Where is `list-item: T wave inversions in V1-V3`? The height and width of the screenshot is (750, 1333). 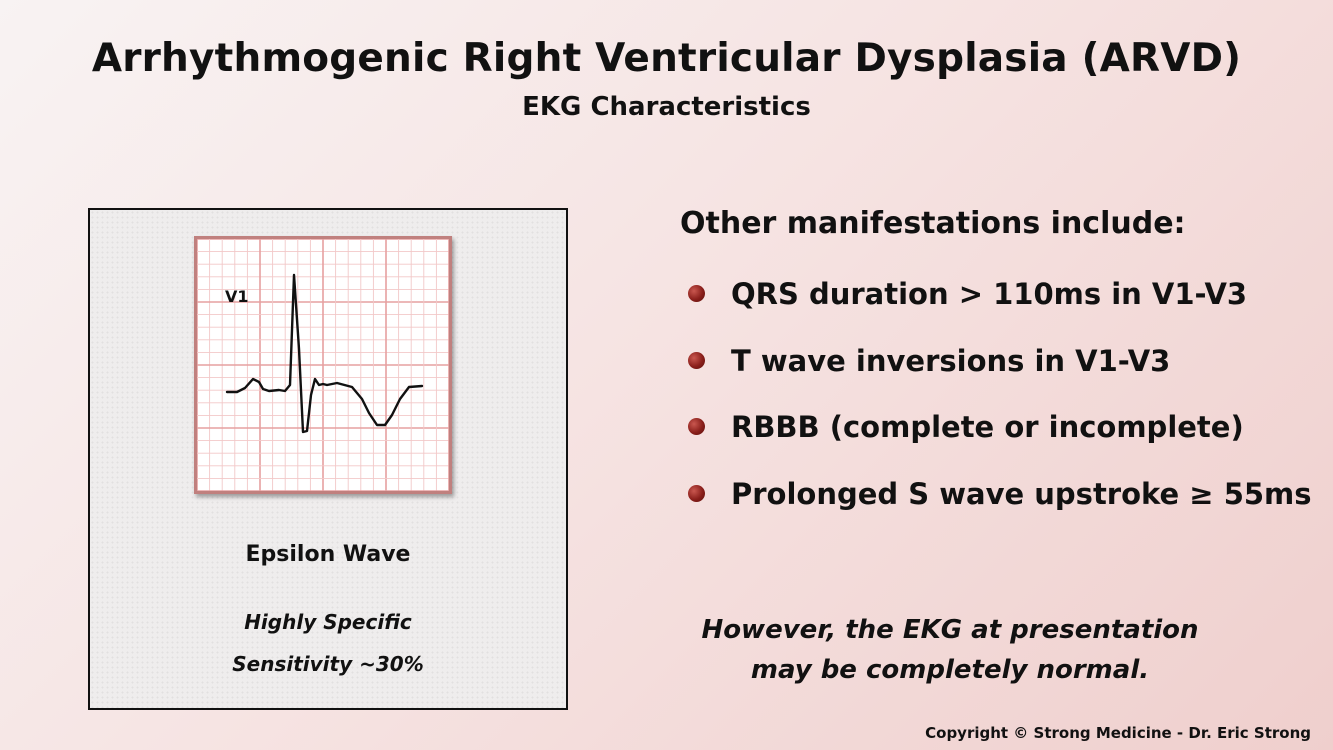
list-item: T wave inversions in V1-V3 is located at coordinates (999, 372).